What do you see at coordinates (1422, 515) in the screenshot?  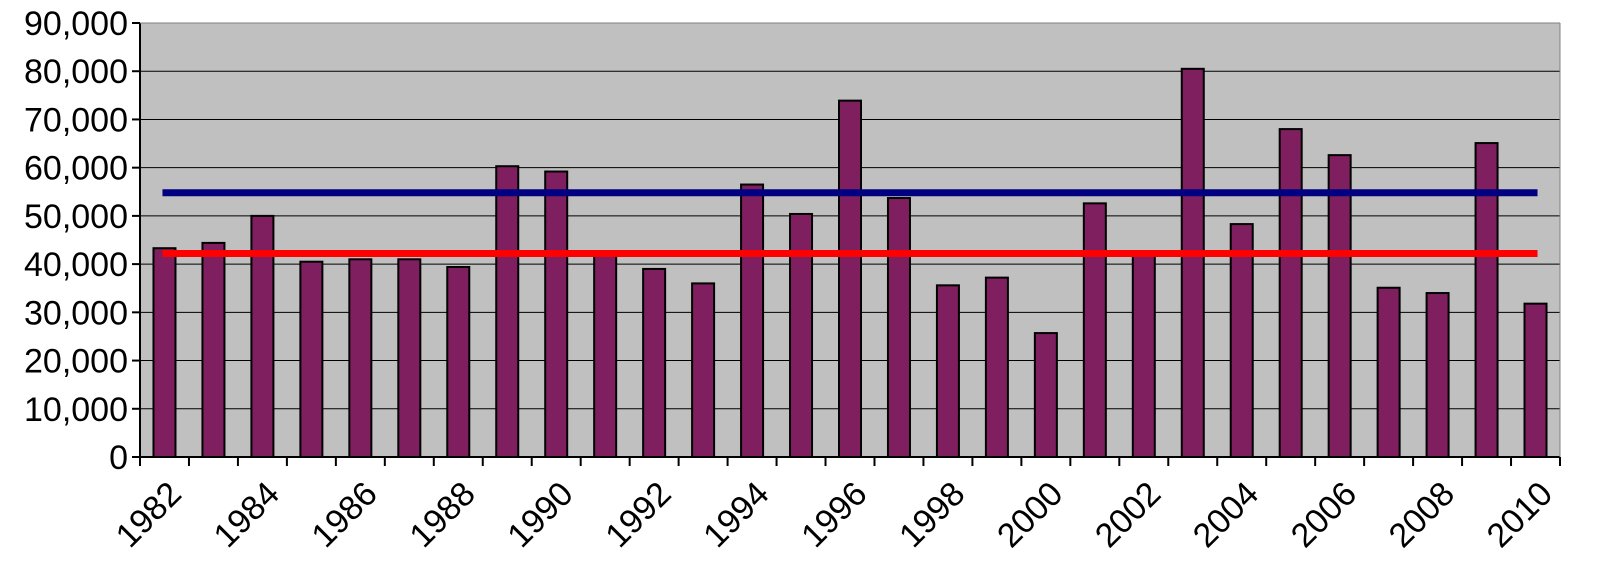 I see `x-tick-label: 2008` at bounding box center [1422, 515].